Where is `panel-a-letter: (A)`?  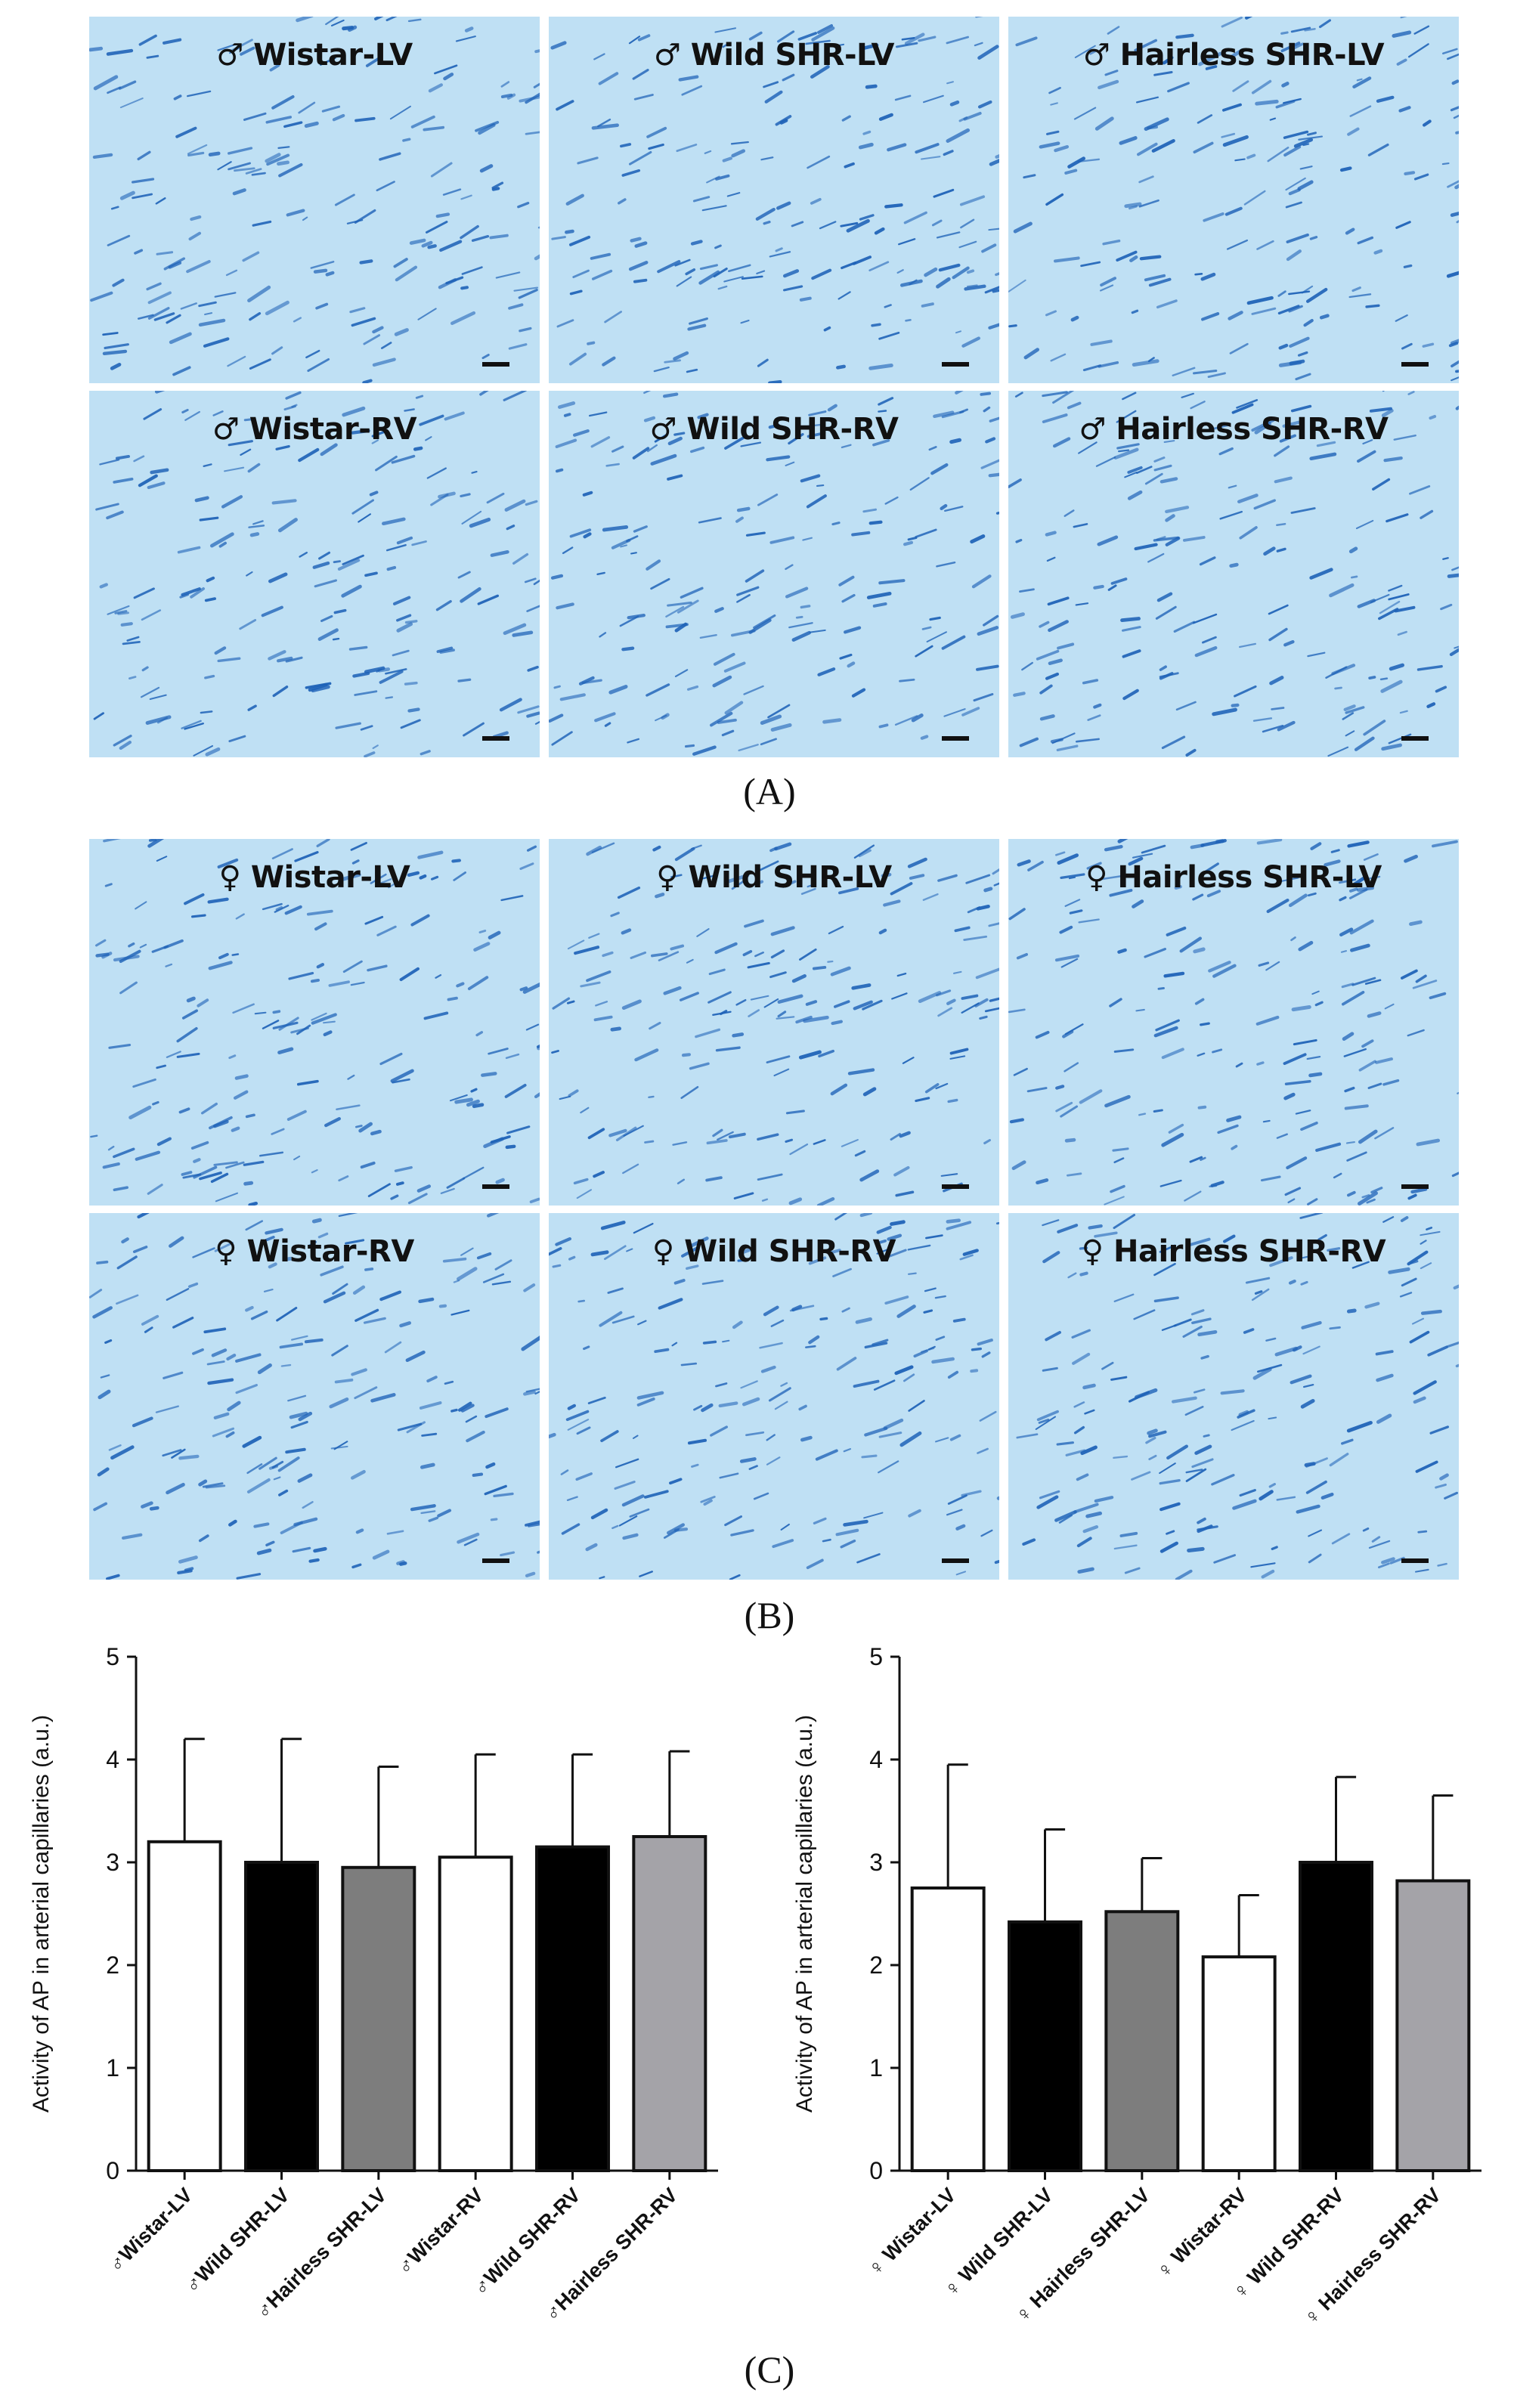 panel-a-letter: (A) is located at coordinates (770, 791).